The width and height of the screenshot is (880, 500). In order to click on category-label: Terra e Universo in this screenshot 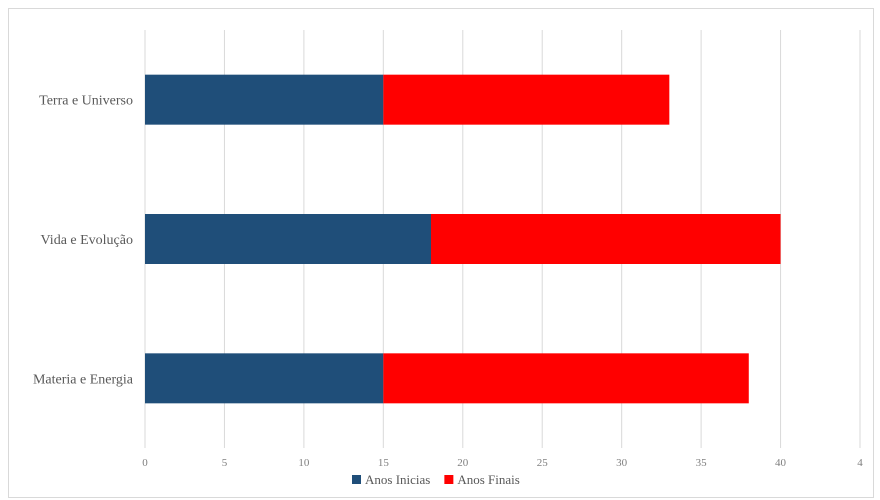, I will do `click(86, 101)`.